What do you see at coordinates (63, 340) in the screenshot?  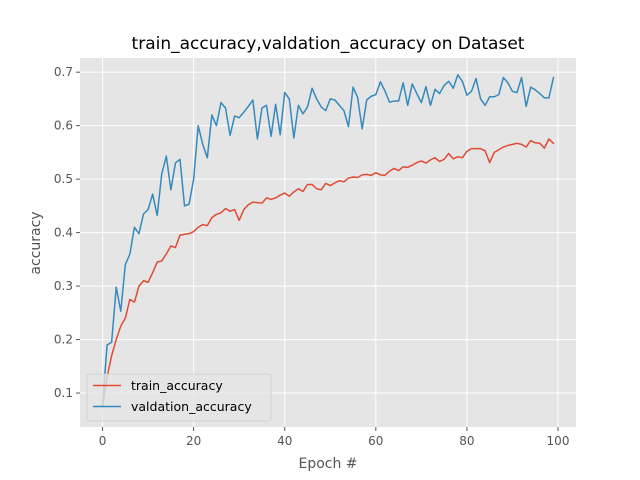 I see `y-tick-label: 0.2` at bounding box center [63, 340].